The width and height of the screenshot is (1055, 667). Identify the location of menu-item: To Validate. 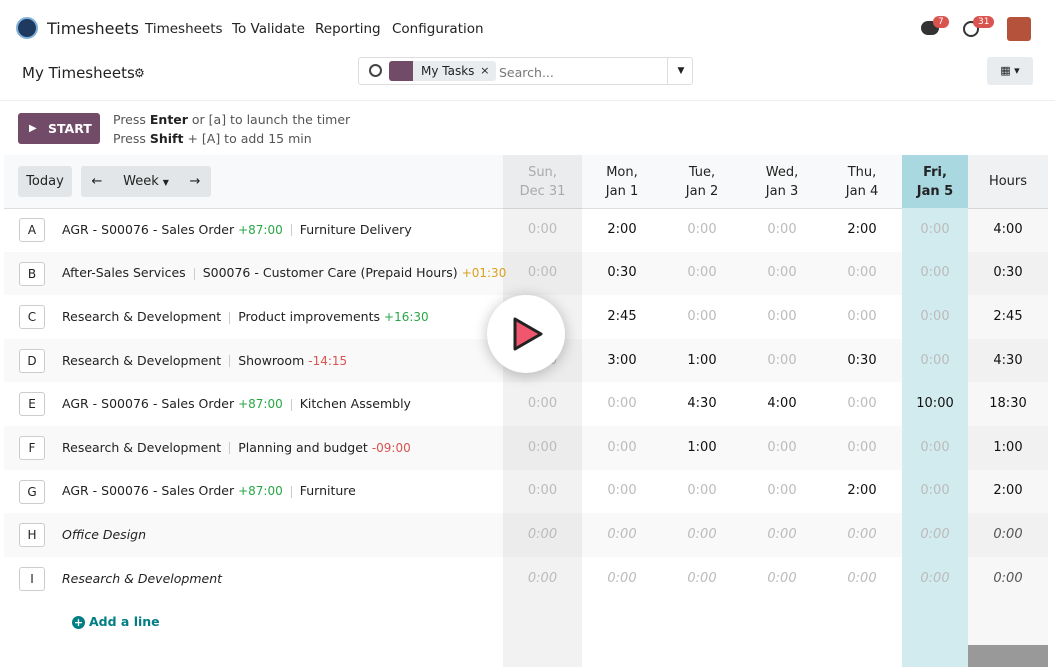
(268, 29).